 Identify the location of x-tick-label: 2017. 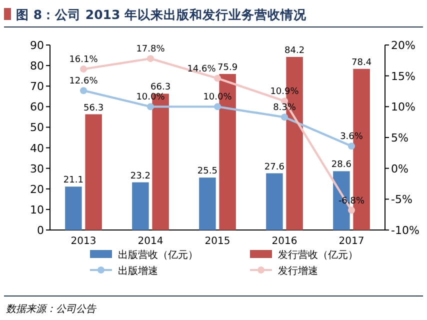
(351, 241).